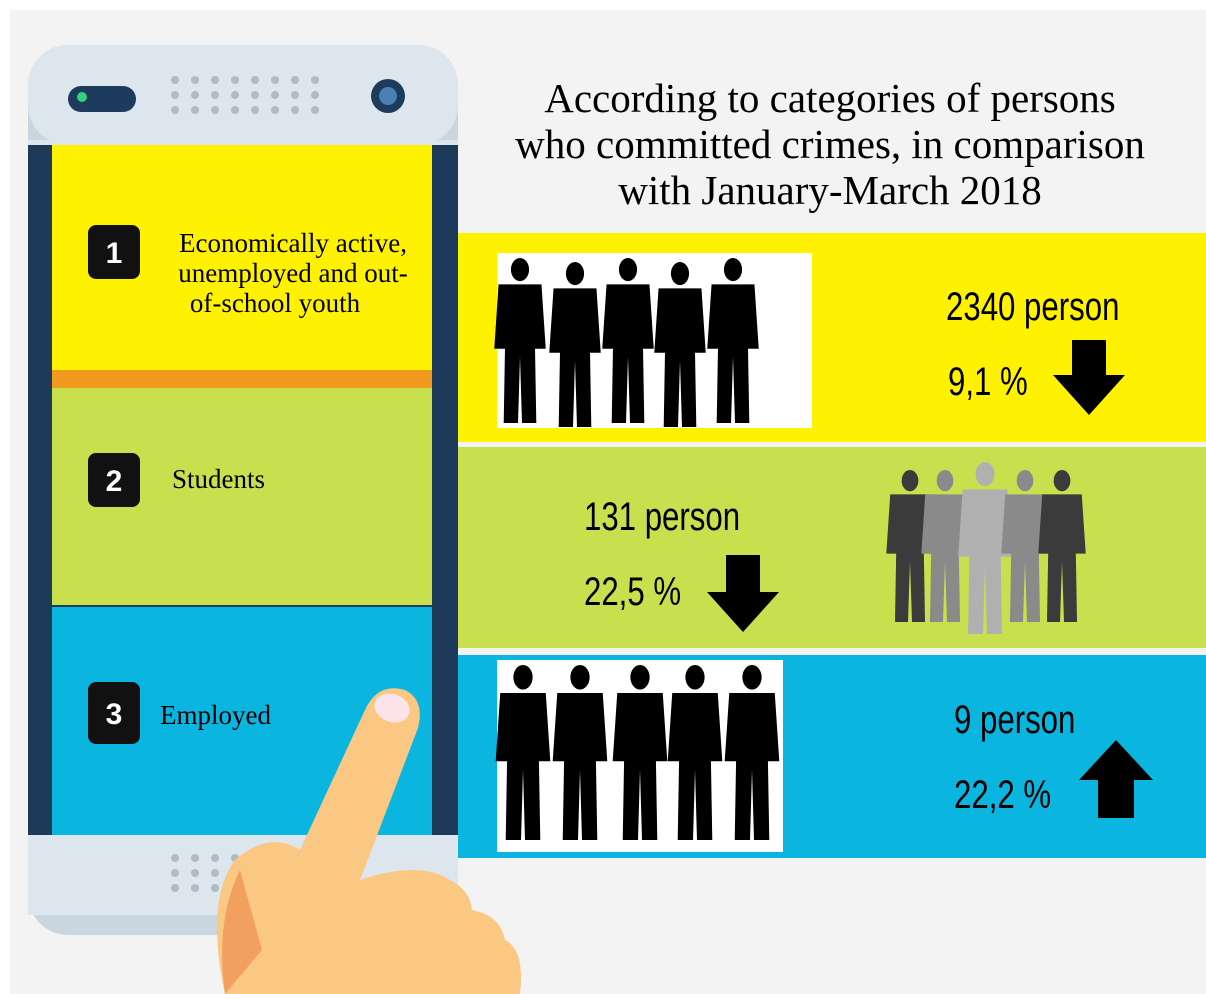  I want to click on hand, so click(369, 841).